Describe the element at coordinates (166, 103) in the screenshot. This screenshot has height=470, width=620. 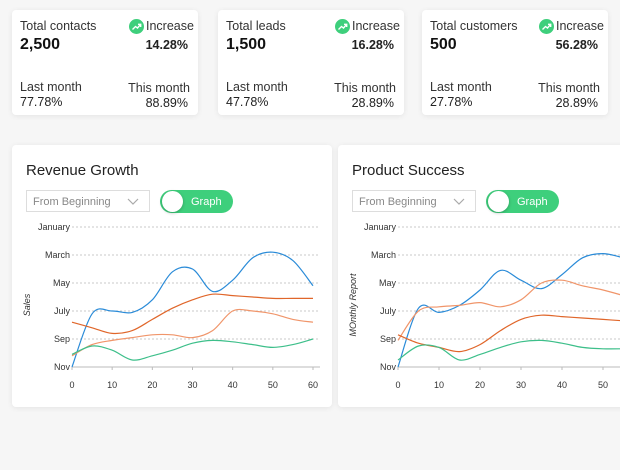
I see `this-month-value: 88.89%` at that location.